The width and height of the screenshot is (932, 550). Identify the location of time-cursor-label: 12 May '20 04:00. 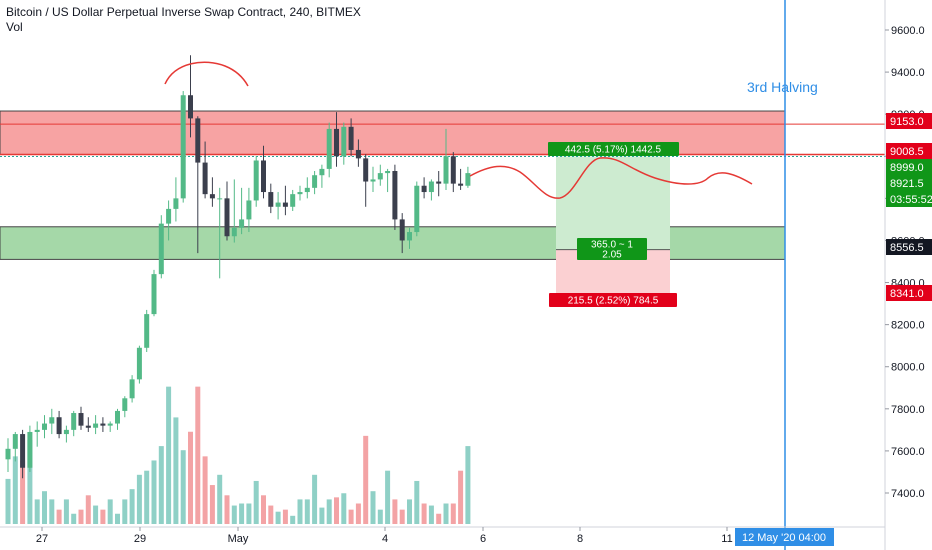
(784, 537).